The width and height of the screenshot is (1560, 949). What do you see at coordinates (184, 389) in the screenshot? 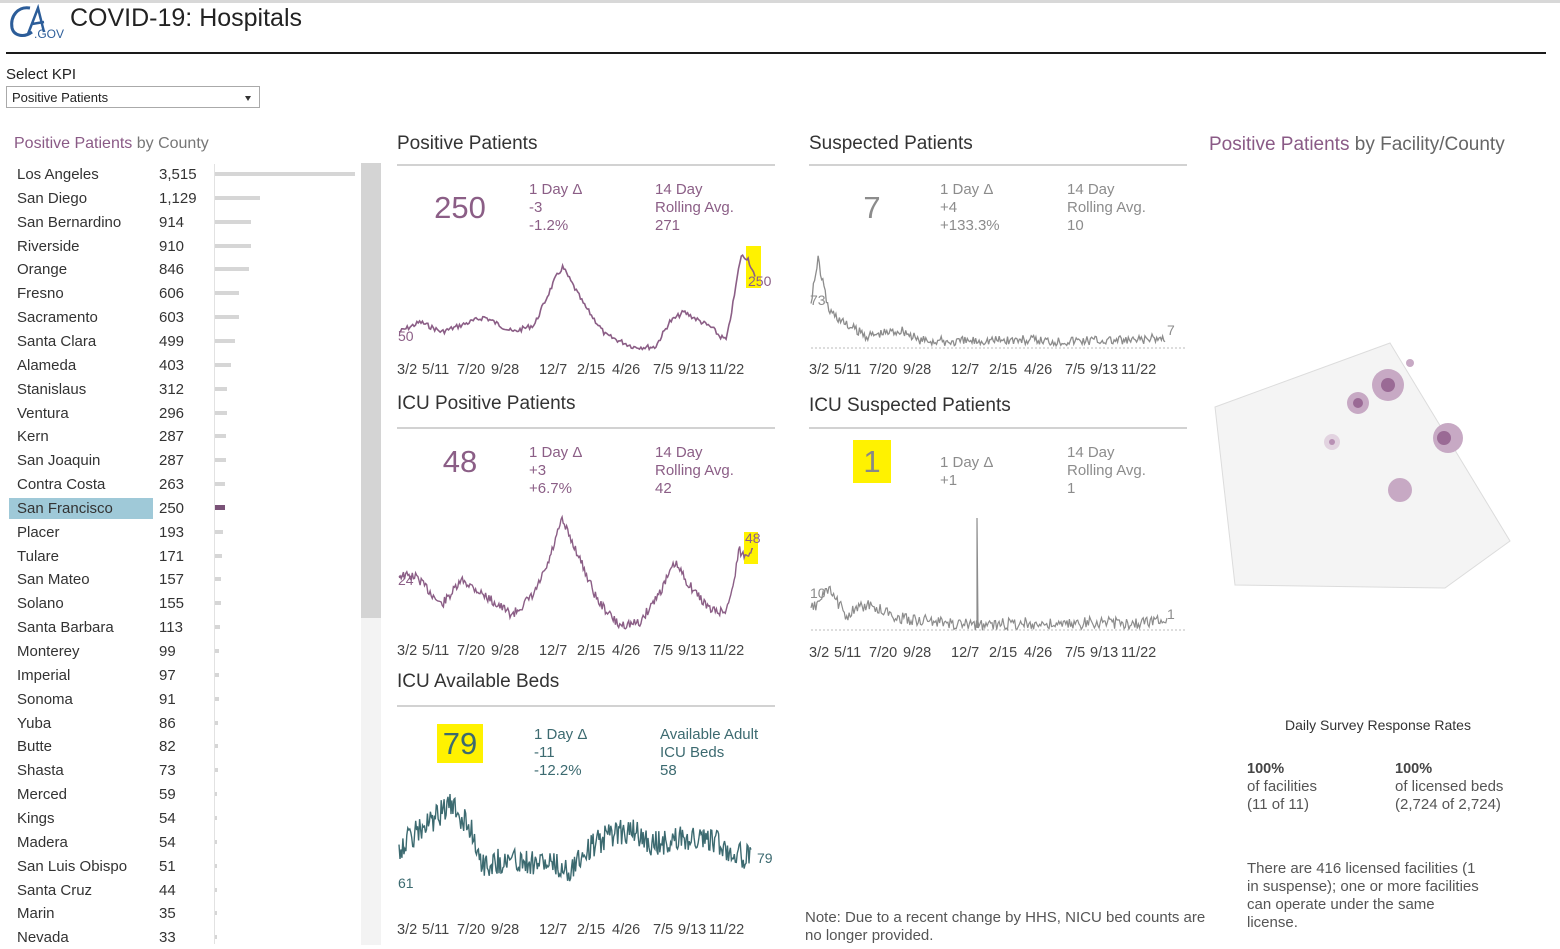
I see `county-row: Stanislaus 312` at bounding box center [184, 389].